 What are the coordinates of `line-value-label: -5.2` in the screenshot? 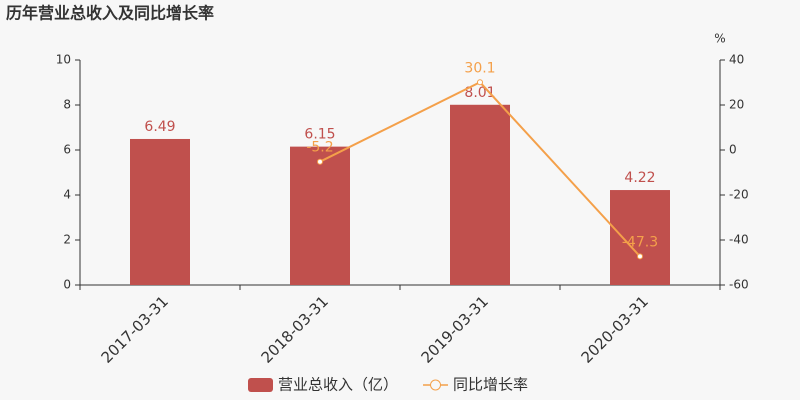 It's located at (319, 148).